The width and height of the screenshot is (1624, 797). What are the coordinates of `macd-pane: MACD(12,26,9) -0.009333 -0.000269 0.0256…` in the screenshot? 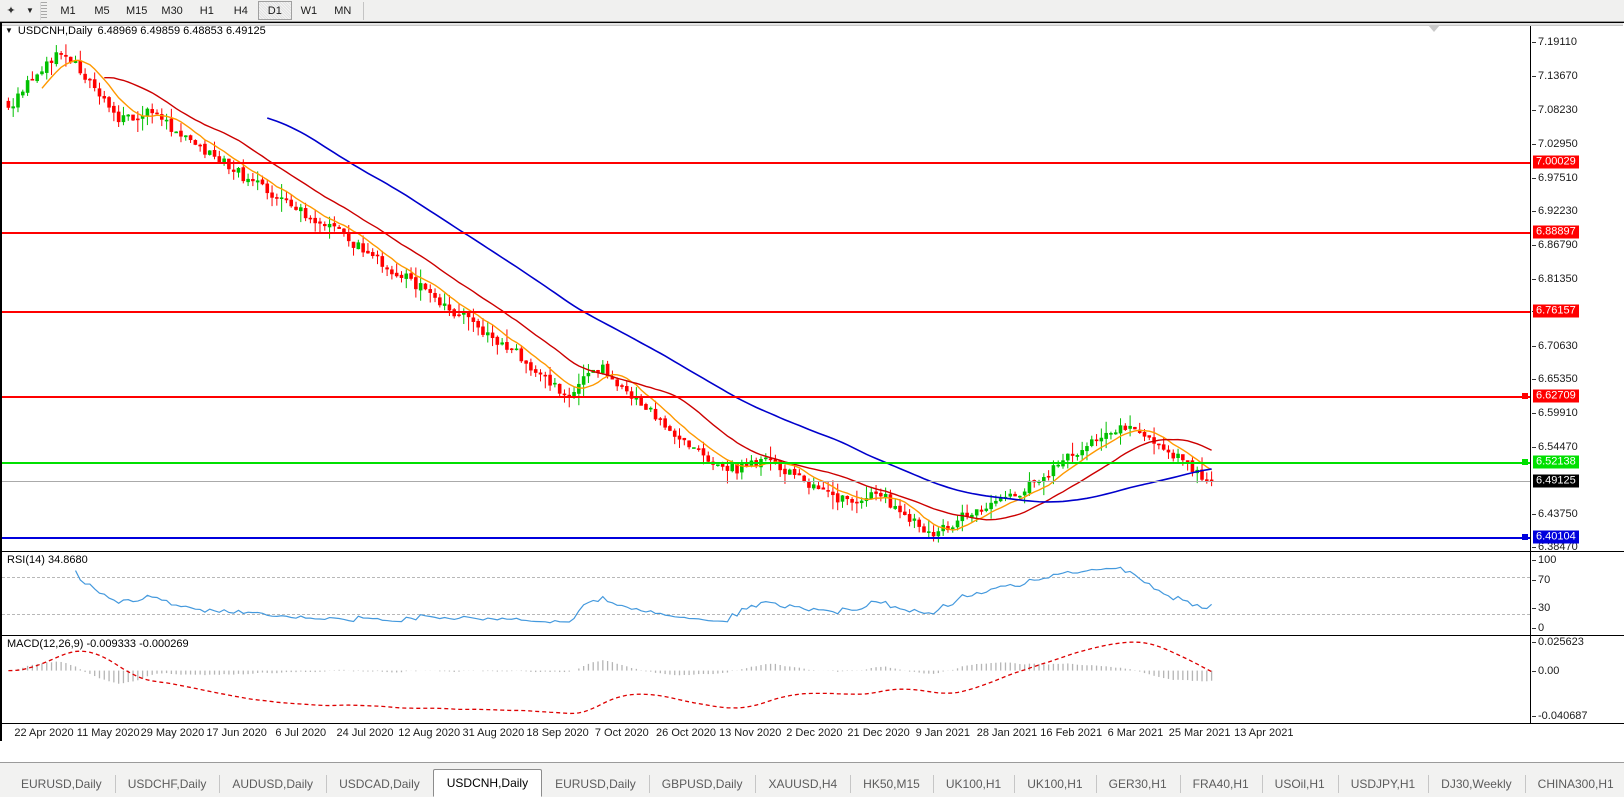 It's located at (813, 679).